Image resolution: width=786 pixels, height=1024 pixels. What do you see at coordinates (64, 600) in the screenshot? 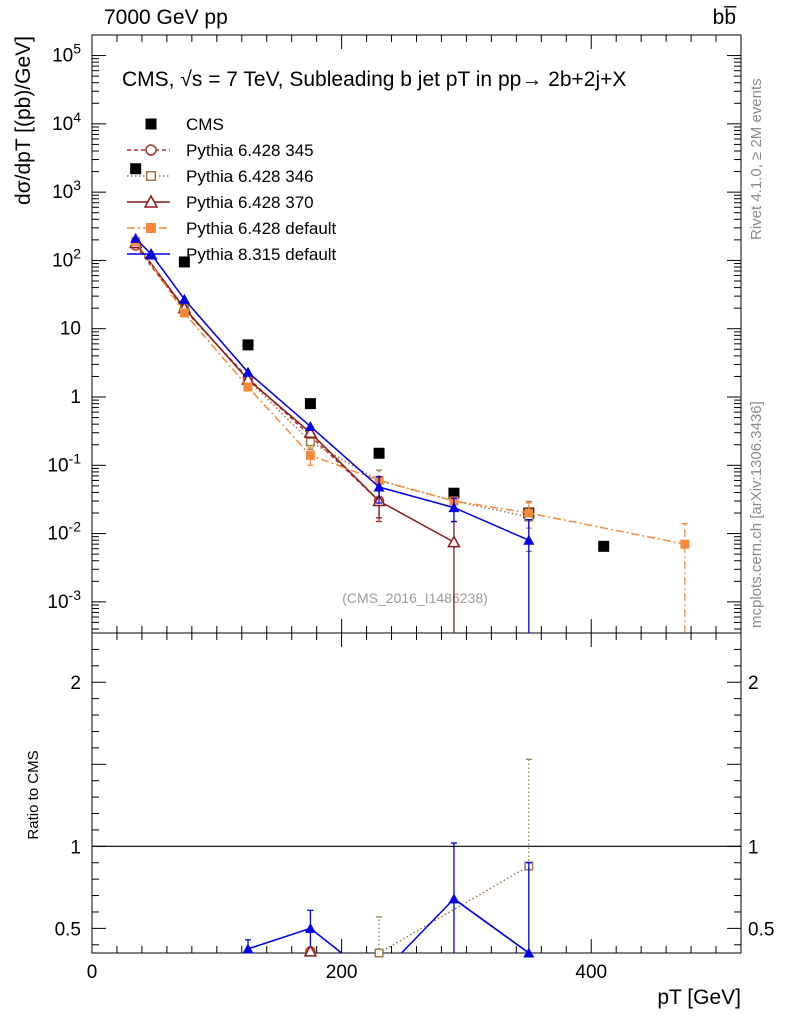
I see `y-tick-label: 10⁻³` at bounding box center [64, 600].